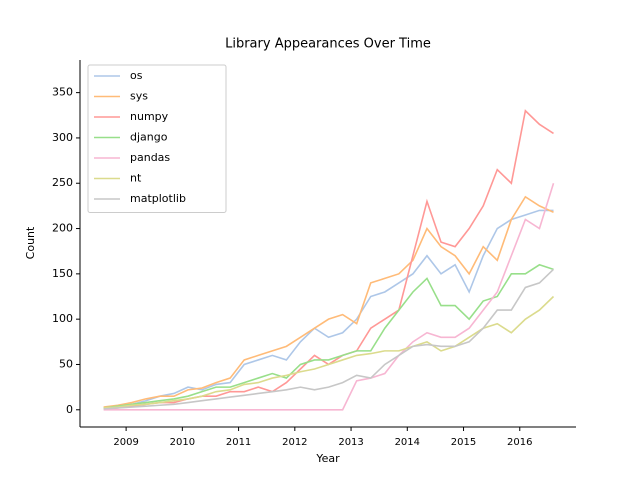  I want to click on legend-box, so click(157, 138).